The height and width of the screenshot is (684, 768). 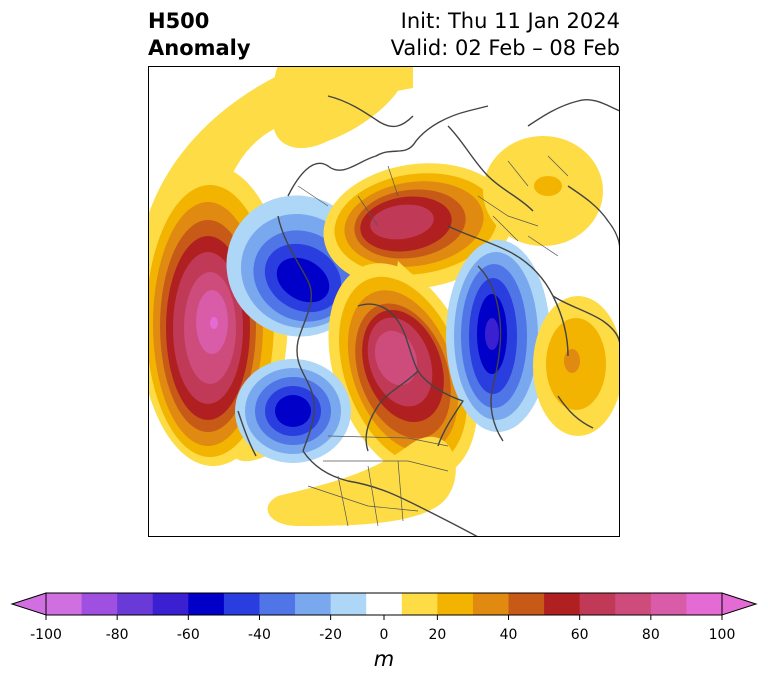 I want to click on colorbar-bins, so click(x=384, y=604).